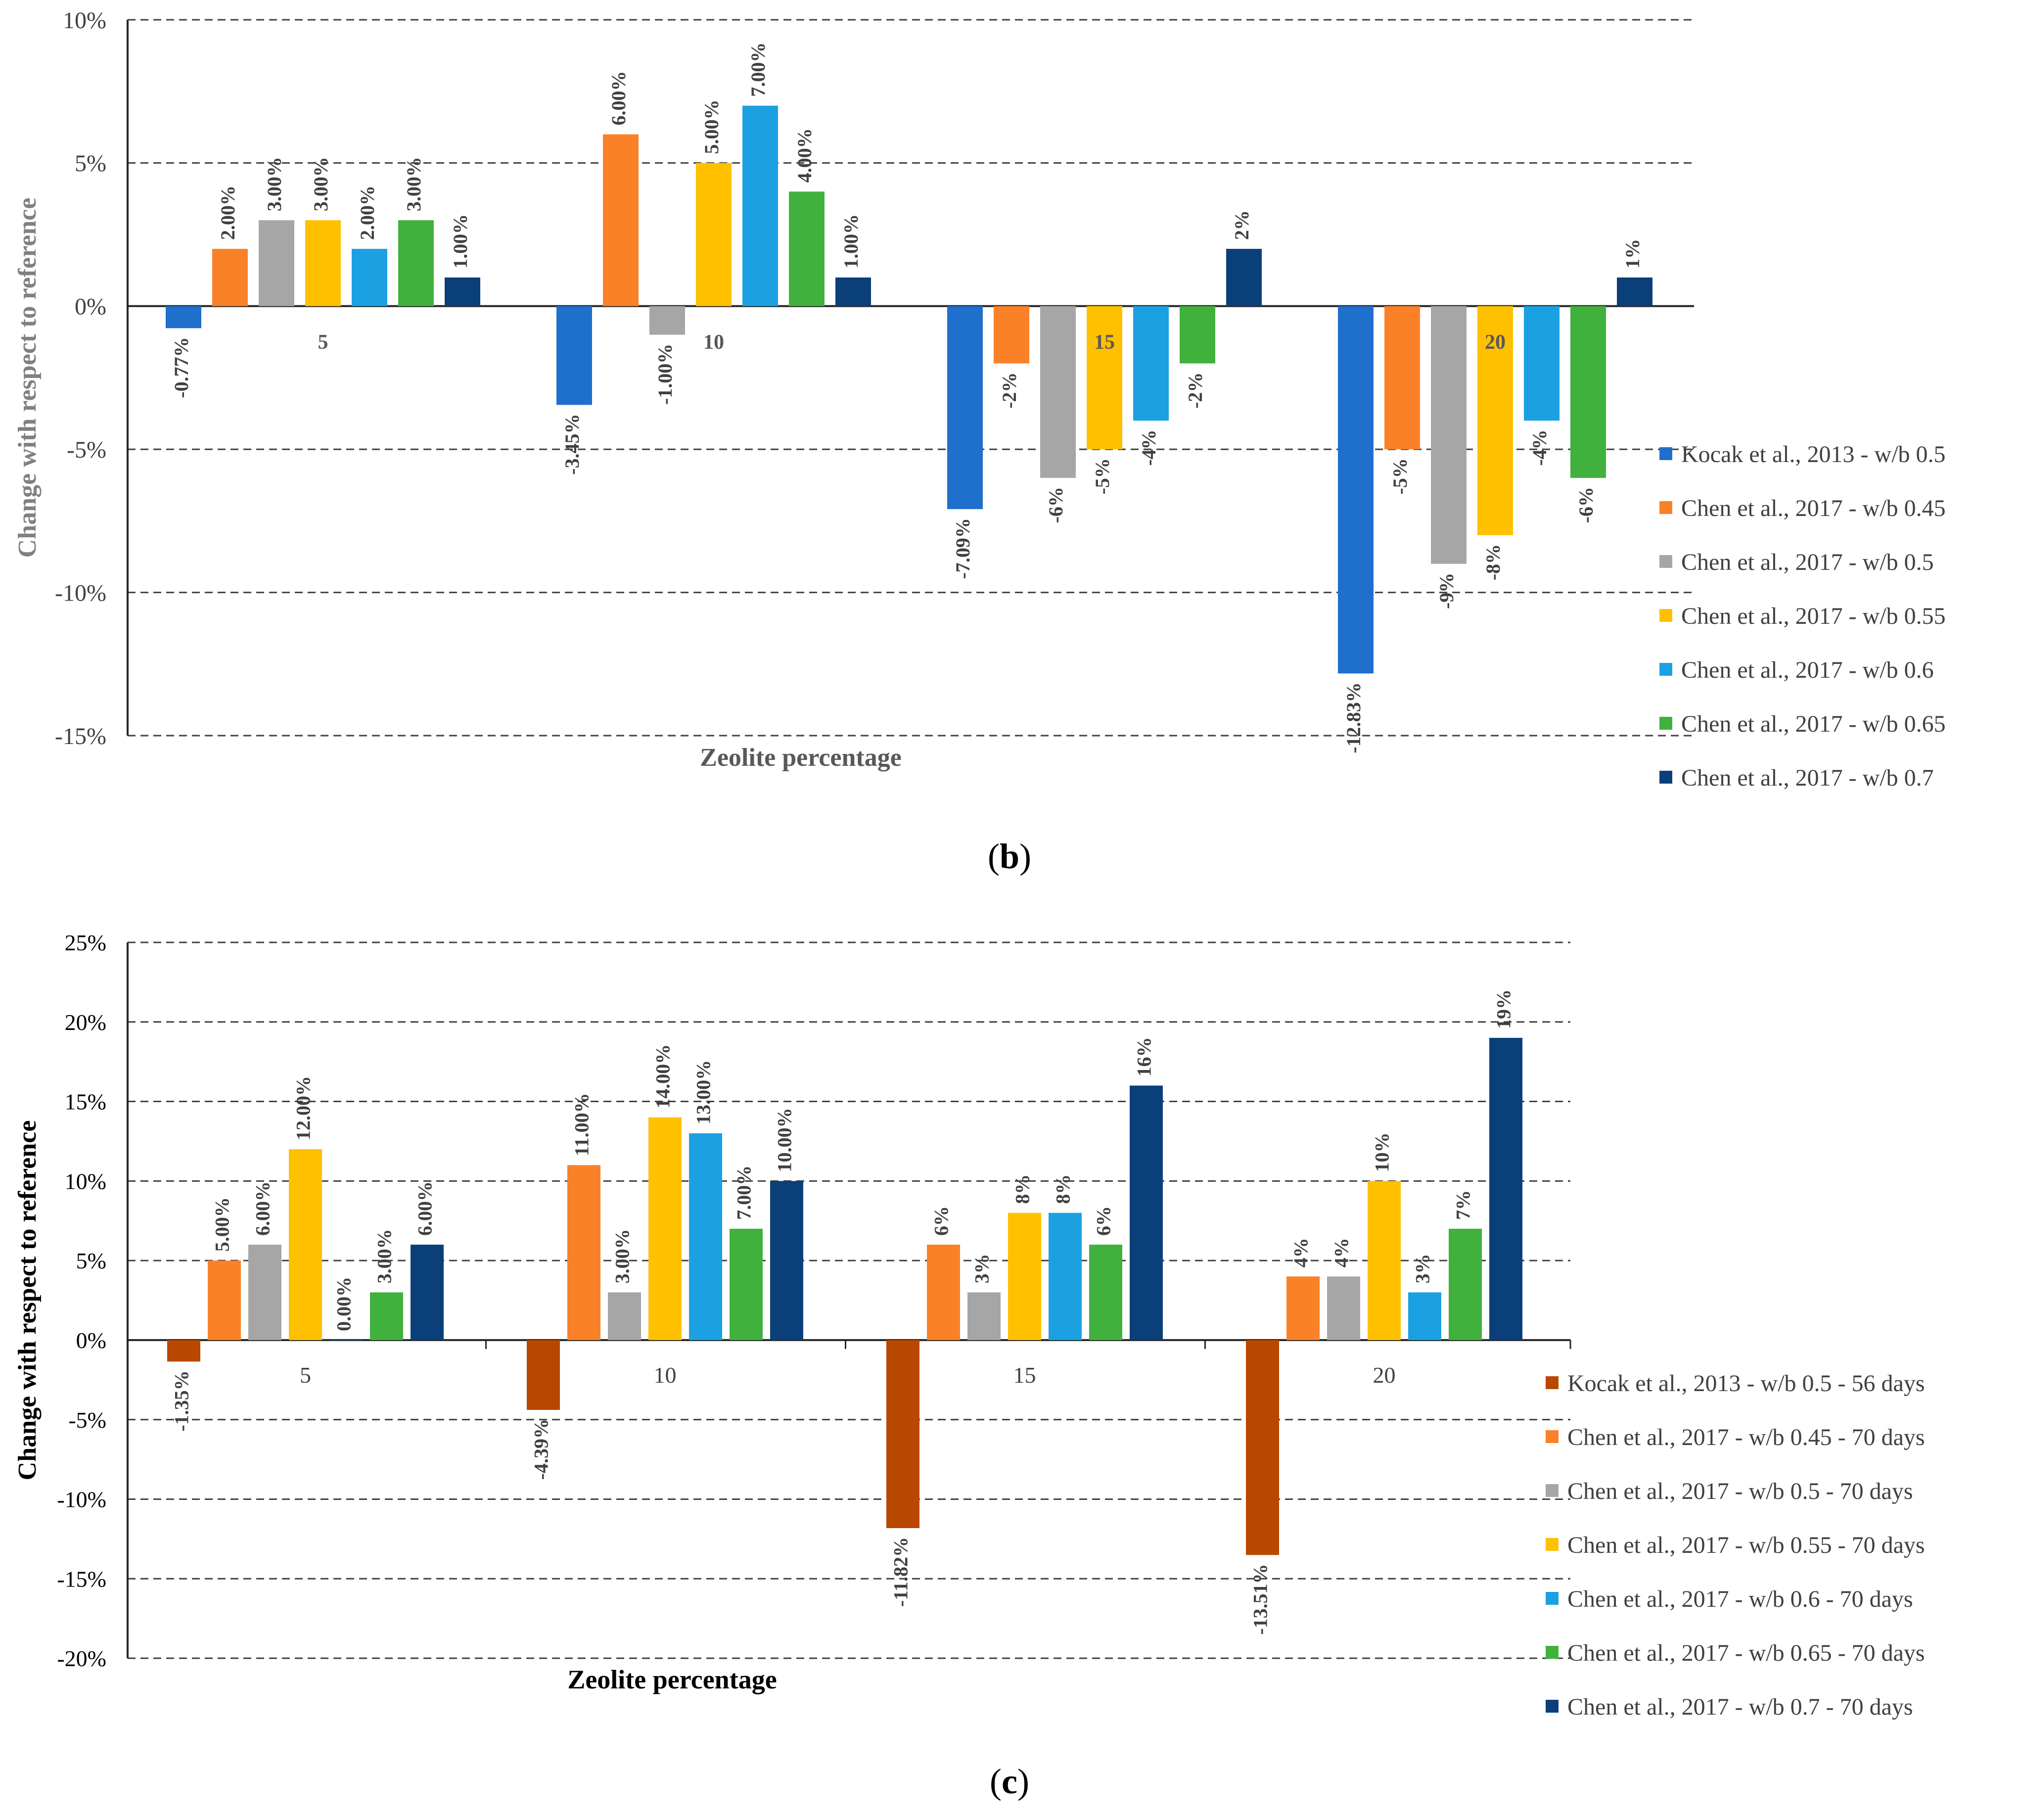 This screenshot has width=2019, height=1820. I want to click on bar-c-s0-c0, so click(183, 1351).